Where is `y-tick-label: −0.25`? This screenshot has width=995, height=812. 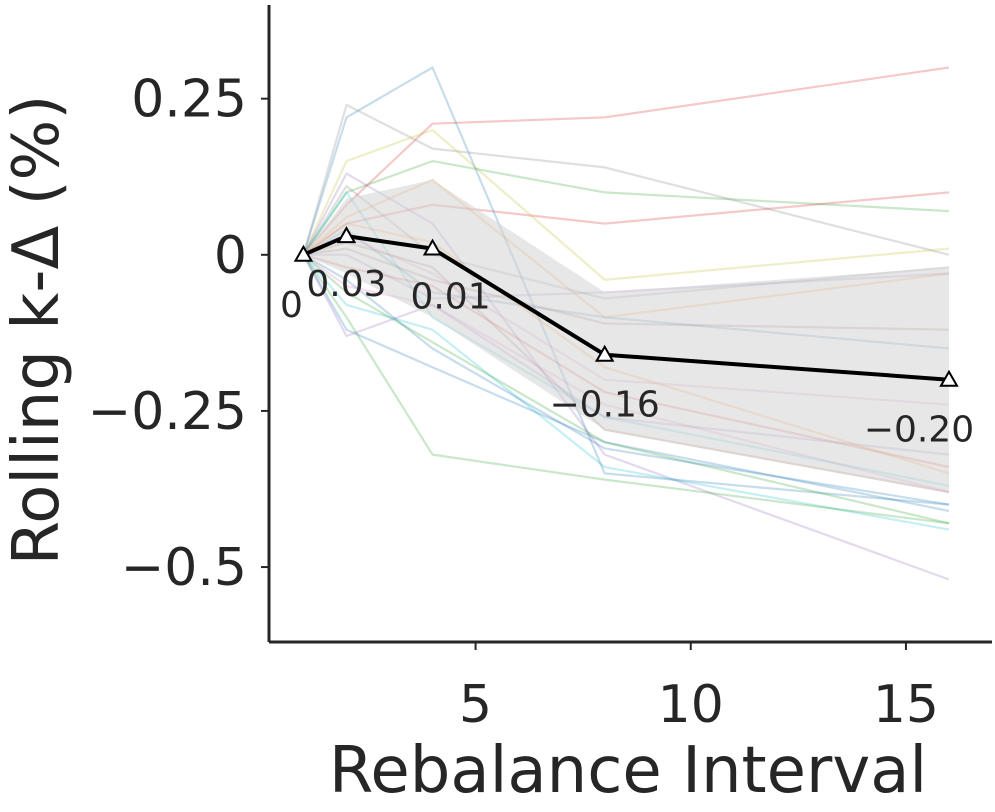
y-tick-label: −0.25 is located at coordinates (167, 412).